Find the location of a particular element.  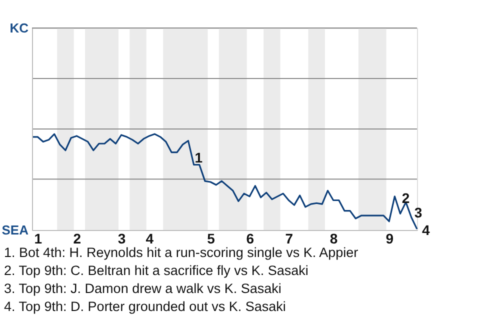

text: KC is located at coordinates (20, 28).